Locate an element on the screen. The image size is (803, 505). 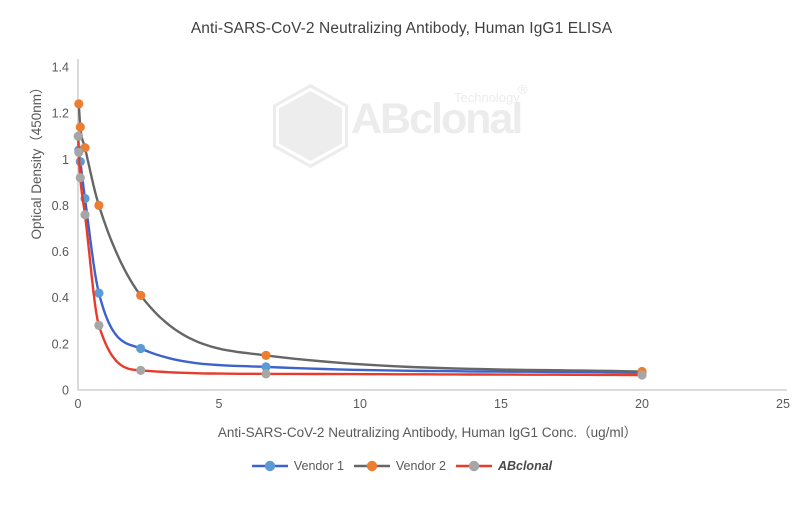
legend-label-abclonal: ABclonal is located at coordinates (525, 466).